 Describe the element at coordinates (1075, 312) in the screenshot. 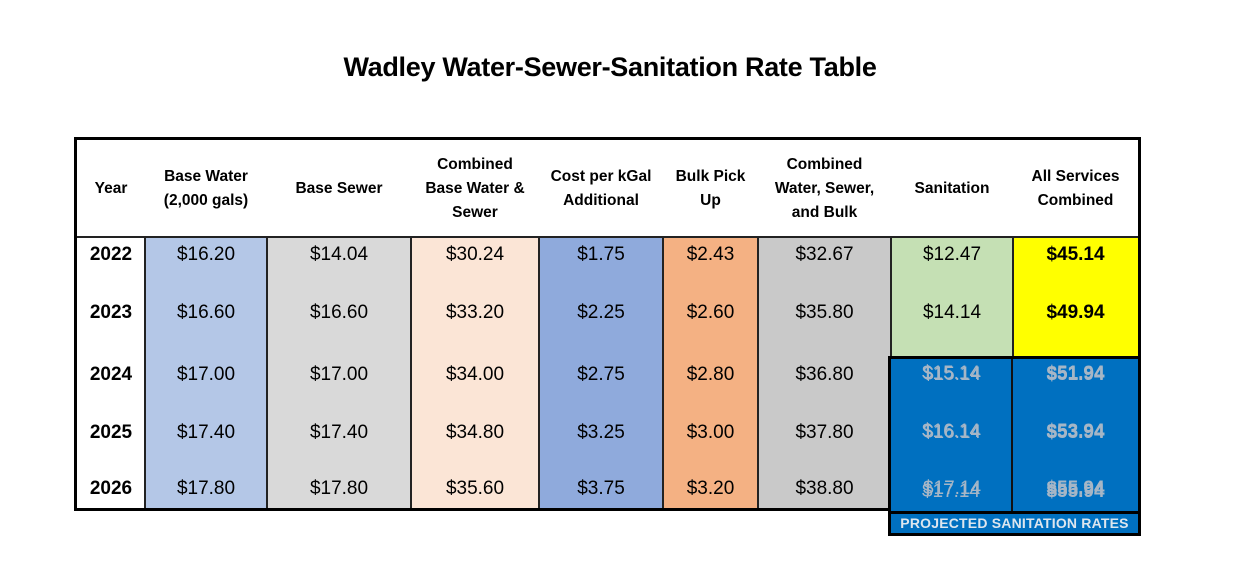

I see `rate-cell-all: $49.94` at that location.